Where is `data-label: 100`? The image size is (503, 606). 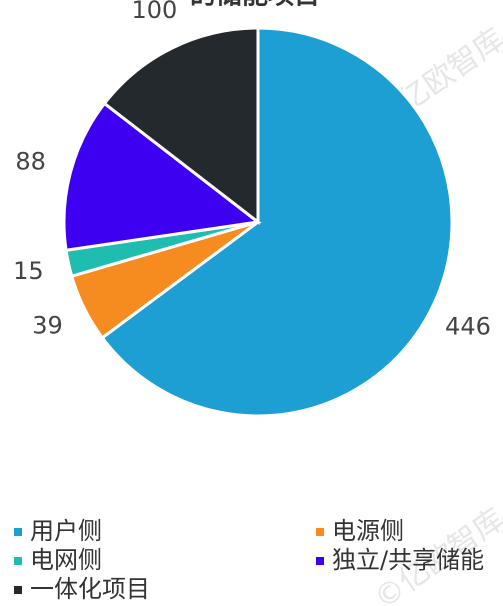 data-label: 100 is located at coordinates (154, 12).